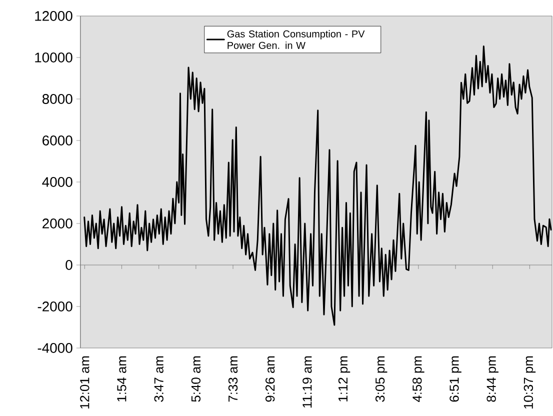 The height and width of the screenshot is (416, 553). What do you see at coordinates (196, 379) in the screenshot?
I see `x-tick-label: 5:40 am` at bounding box center [196, 379].